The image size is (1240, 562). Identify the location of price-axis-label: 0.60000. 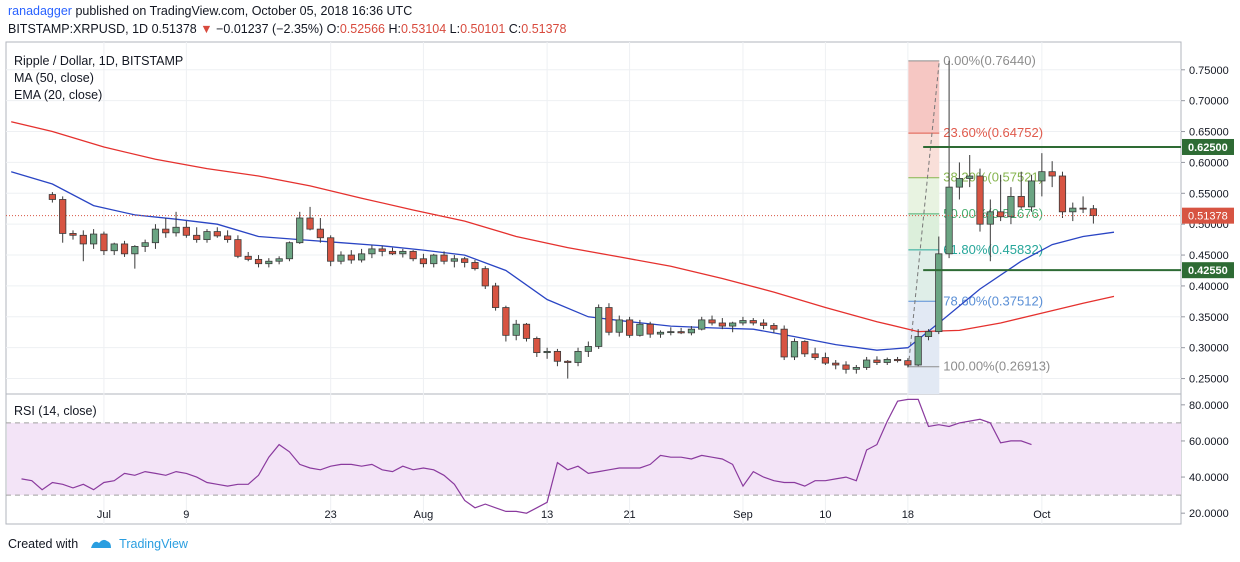
(1209, 163).